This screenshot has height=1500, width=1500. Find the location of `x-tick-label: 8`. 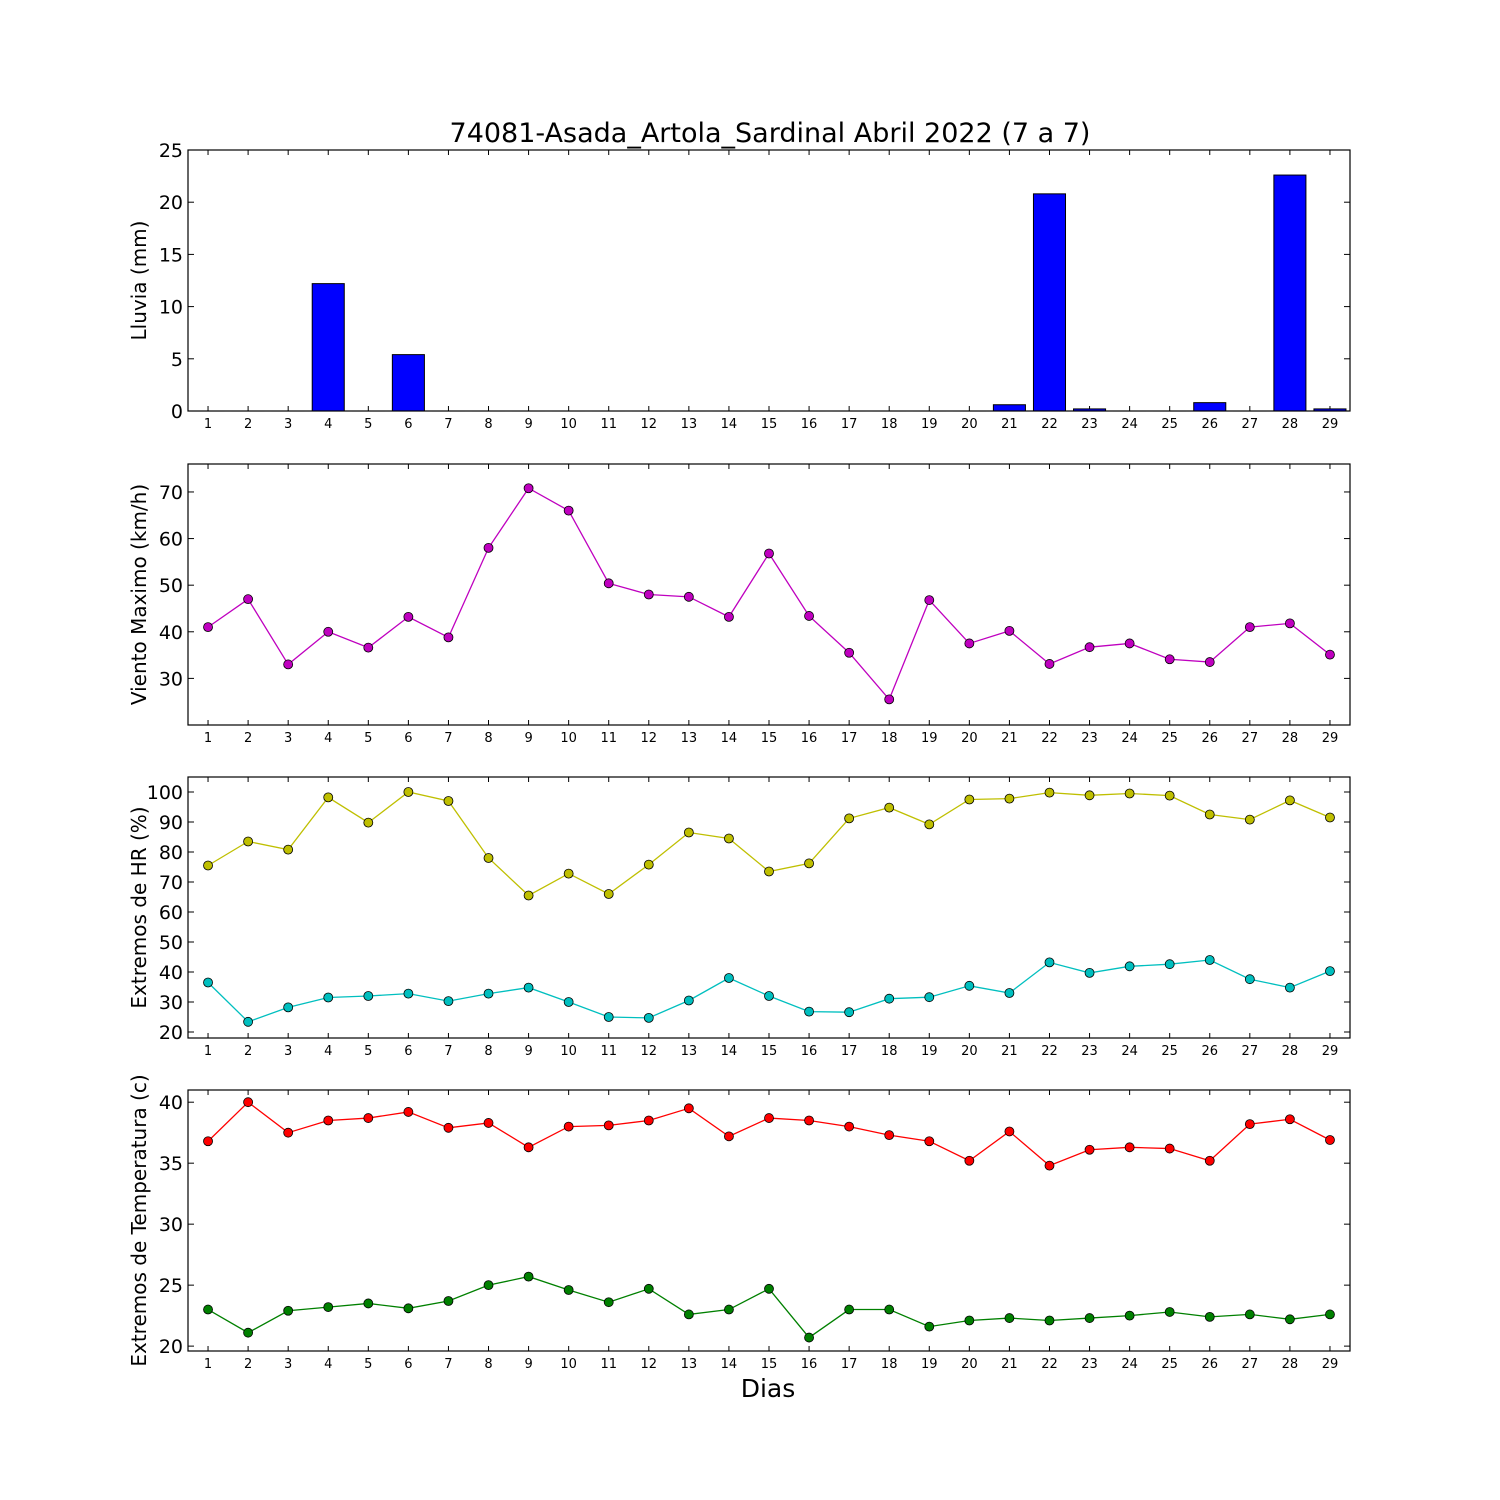

x-tick-label: 8 is located at coordinates (488, 1051).